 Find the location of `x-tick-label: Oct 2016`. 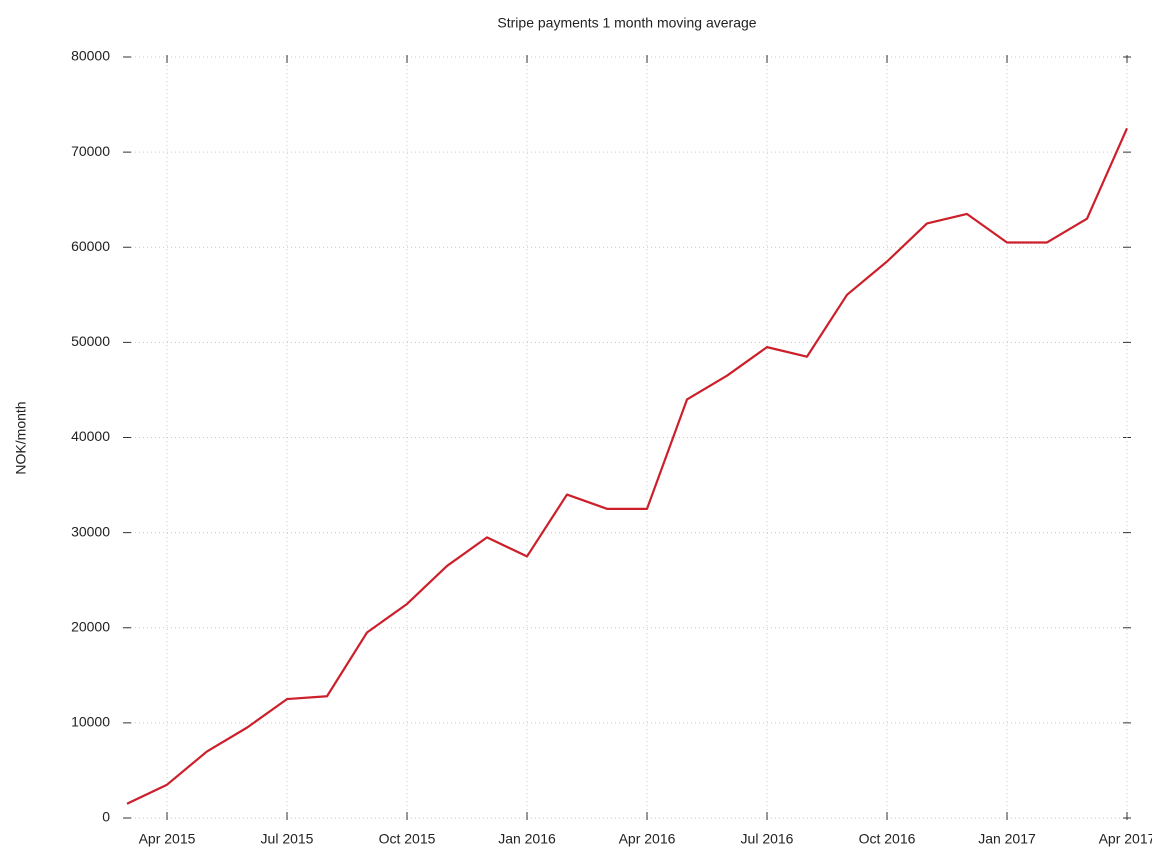

x-tick-label: Oct 2016 is located at coordinates (887, 839).